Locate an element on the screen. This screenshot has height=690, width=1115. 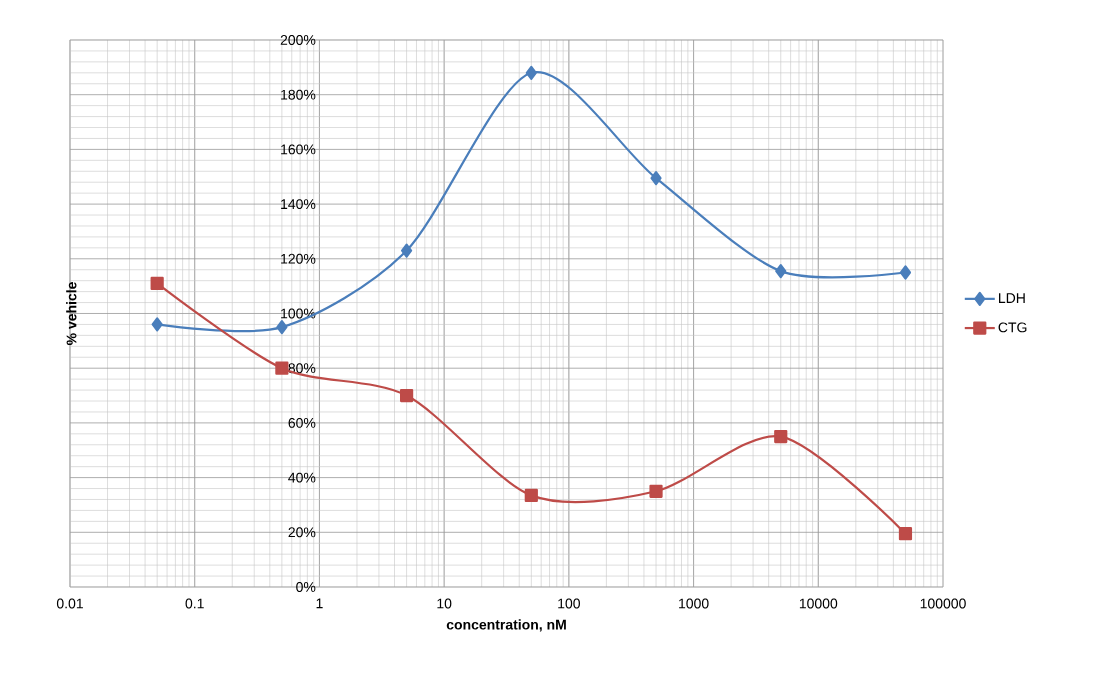
y-tick-label: 80% is located at coordinates (302, 368).